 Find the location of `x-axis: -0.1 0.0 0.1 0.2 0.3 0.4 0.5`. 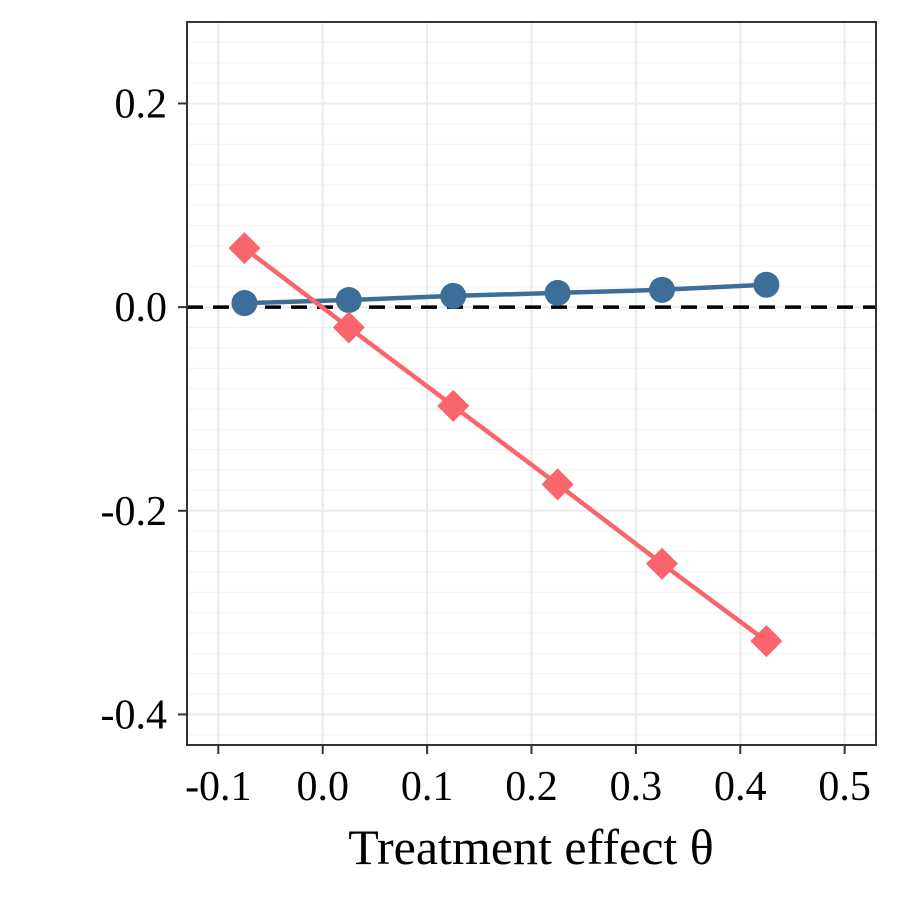

x-axis: -0.1 0.0 0.1 0.2 0.3 0.4 0.5 is located at coordinates (528, 777).